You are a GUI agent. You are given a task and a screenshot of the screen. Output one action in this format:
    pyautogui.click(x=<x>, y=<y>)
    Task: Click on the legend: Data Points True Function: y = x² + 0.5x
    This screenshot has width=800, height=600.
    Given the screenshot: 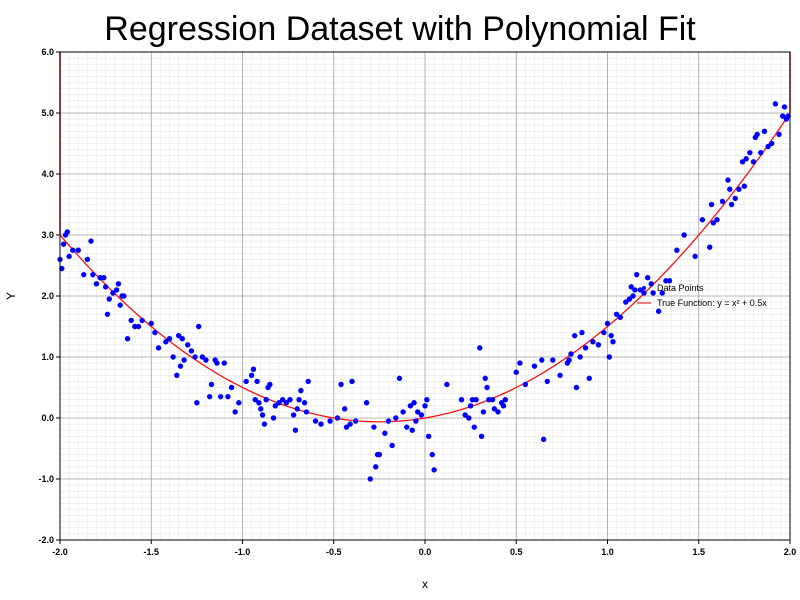 What is the action you would take?
    pyautogui.click(x=702, y=295)
    